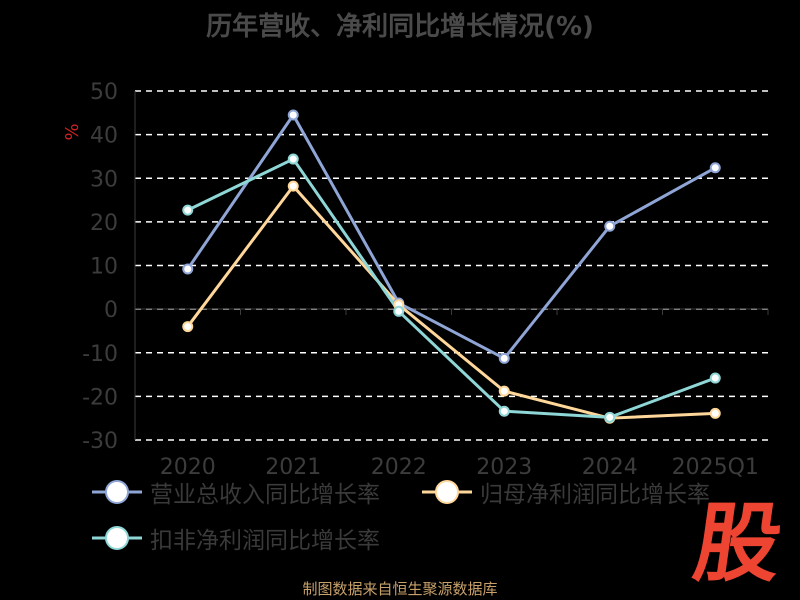 The image size is (800, 600). I want to click on chart-title: 历年营收、净利同比增长情况(%), so click(400, 27).